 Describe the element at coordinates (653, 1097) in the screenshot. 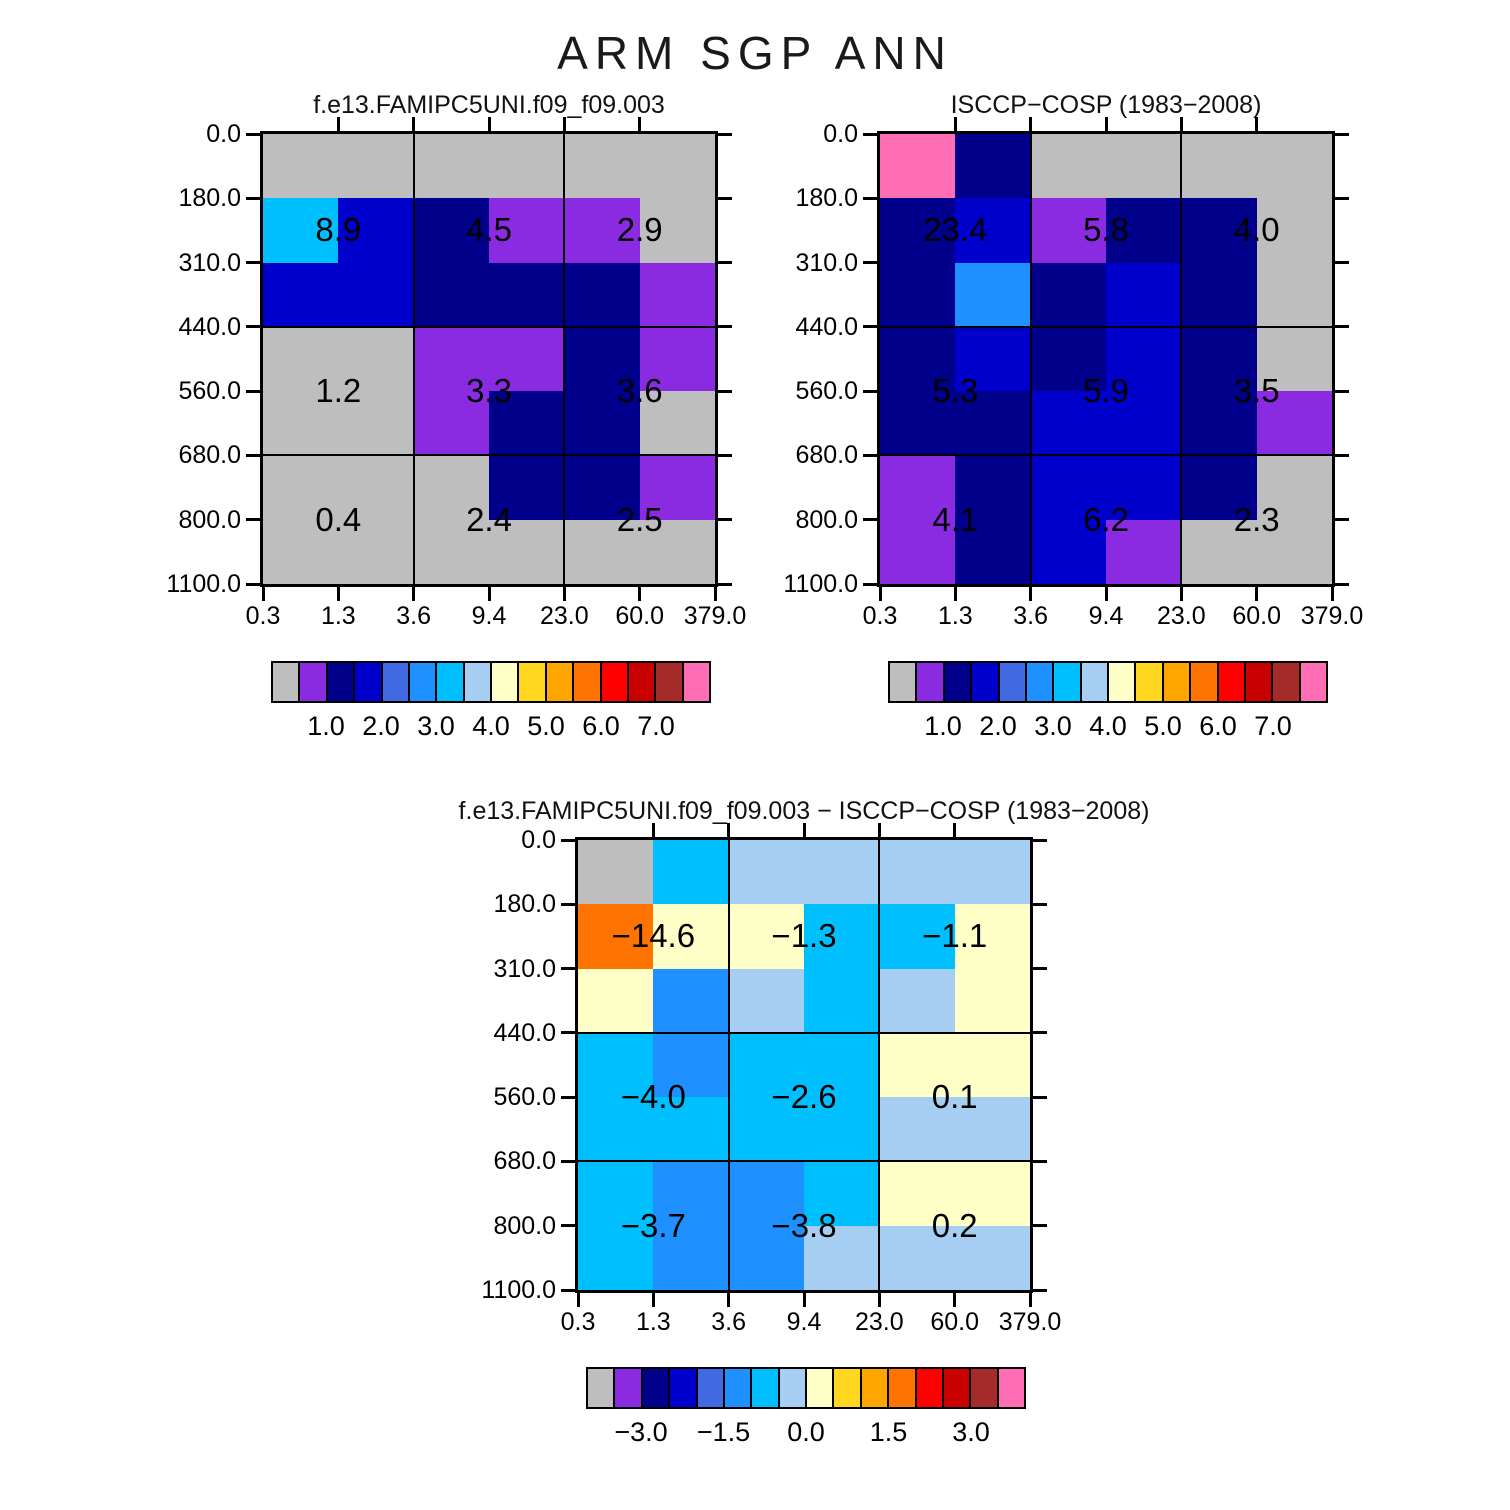

I see `block-value: −4.0` at that location.